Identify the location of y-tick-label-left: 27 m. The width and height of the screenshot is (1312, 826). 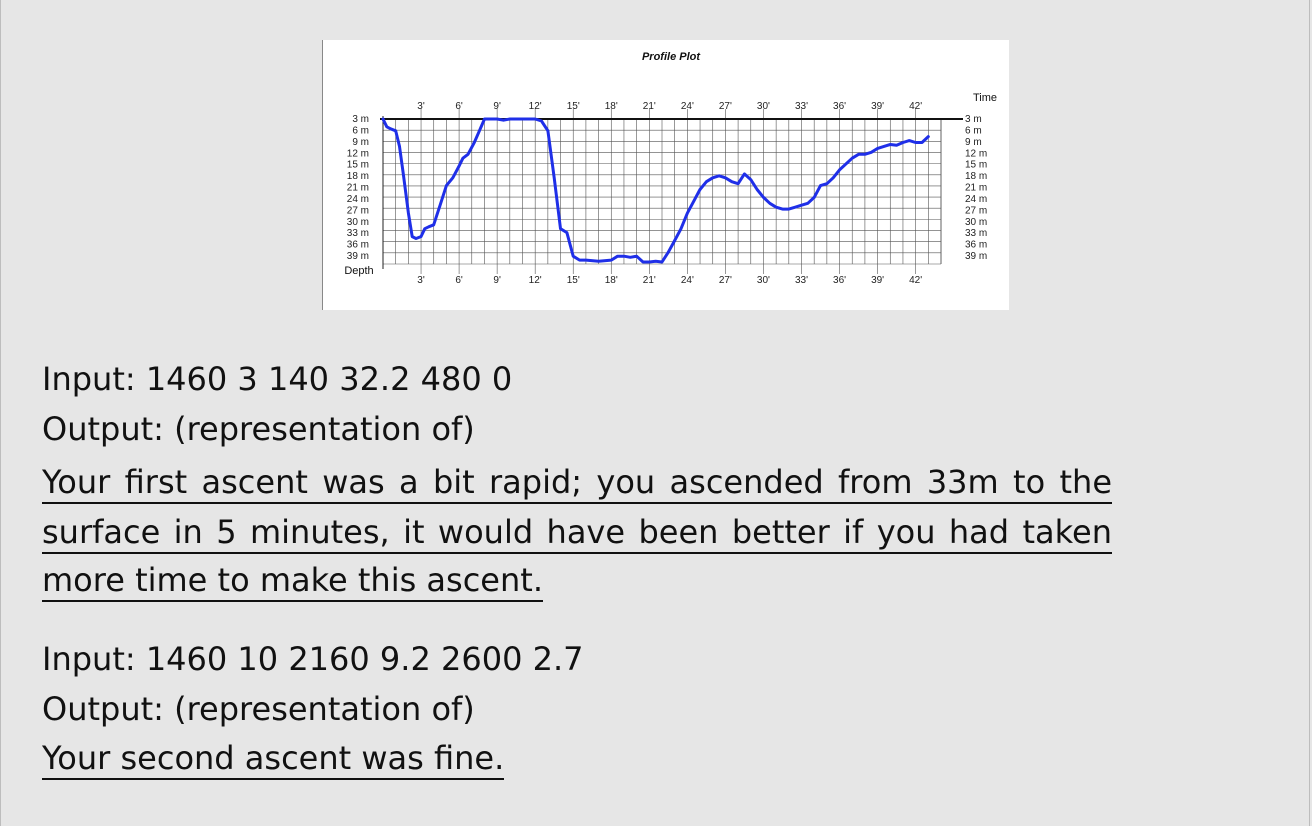
(358, 210).